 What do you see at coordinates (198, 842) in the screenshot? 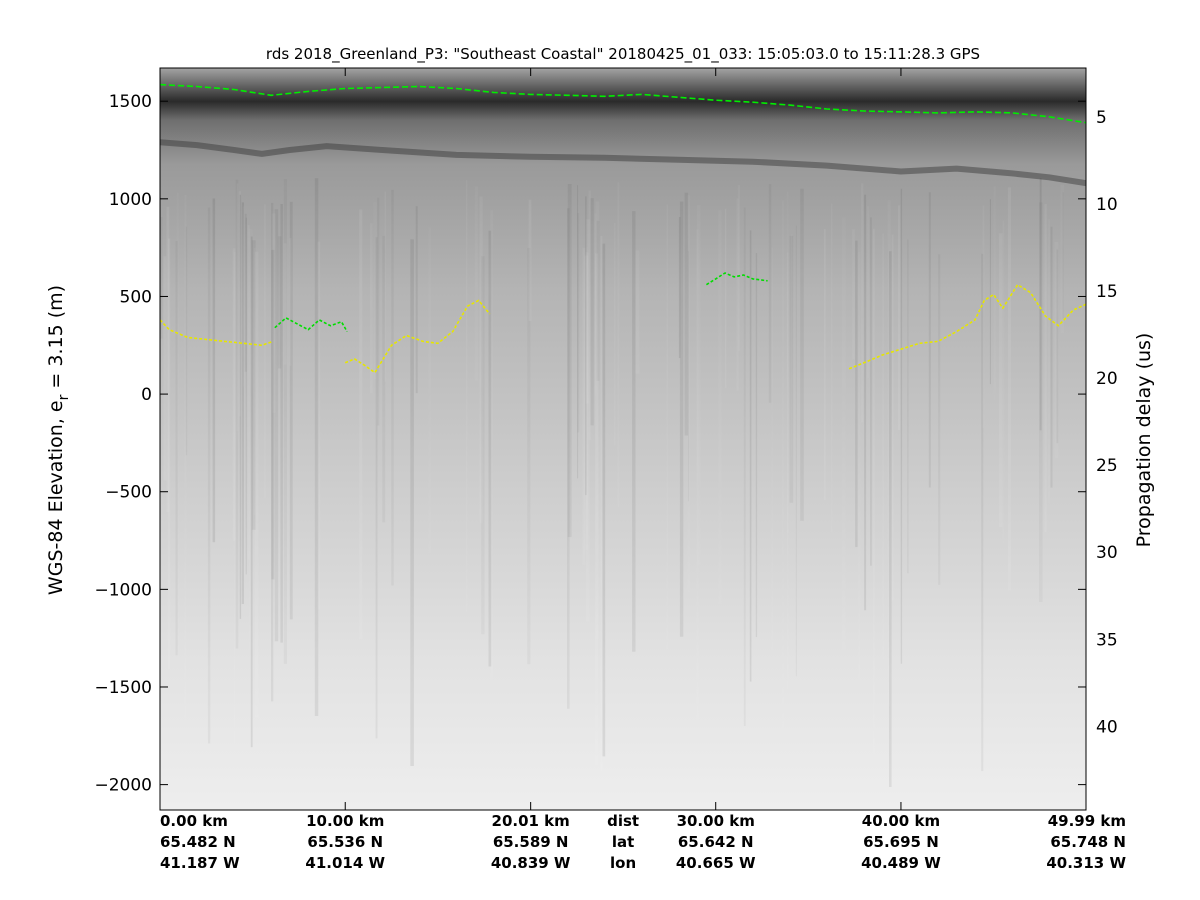
I see `footer-lat-value: 65.482 N` at bounding box center [198, 842].